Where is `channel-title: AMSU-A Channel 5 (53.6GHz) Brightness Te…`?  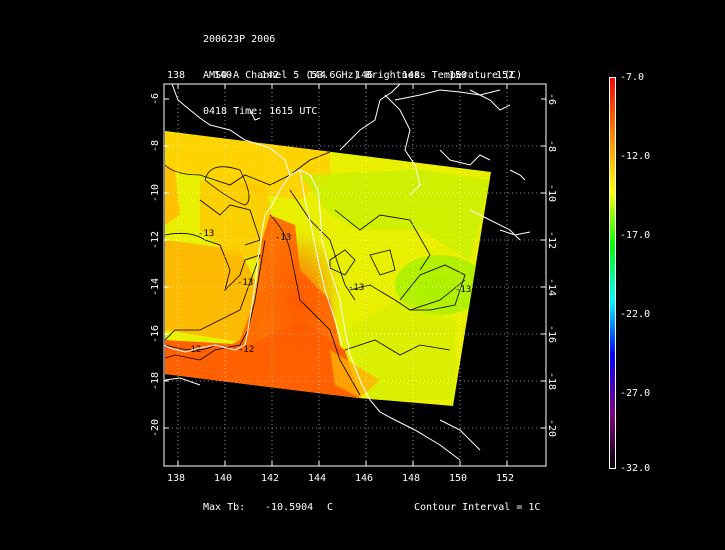 channel-title: AMSU-A Channel 5 (53.6GHz) Brightness Te… is located at coordinates (363, 75).